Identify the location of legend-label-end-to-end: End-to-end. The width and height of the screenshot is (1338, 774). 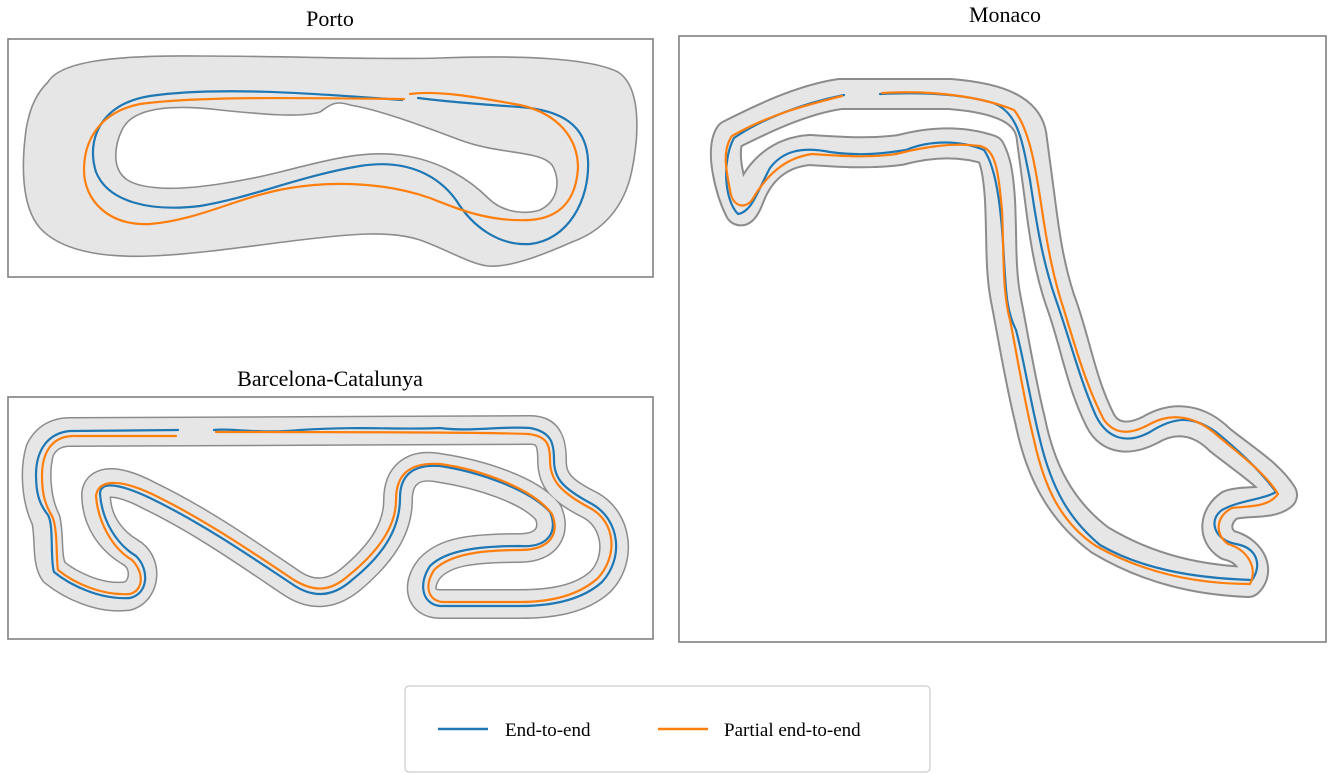
(548, 730).